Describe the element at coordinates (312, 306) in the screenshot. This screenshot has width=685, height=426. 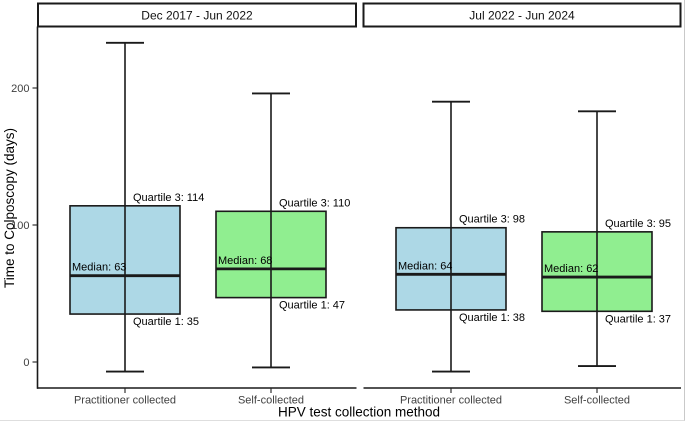
I see `quartile1-label-self-collected: Quartile 1: 47` at that location.